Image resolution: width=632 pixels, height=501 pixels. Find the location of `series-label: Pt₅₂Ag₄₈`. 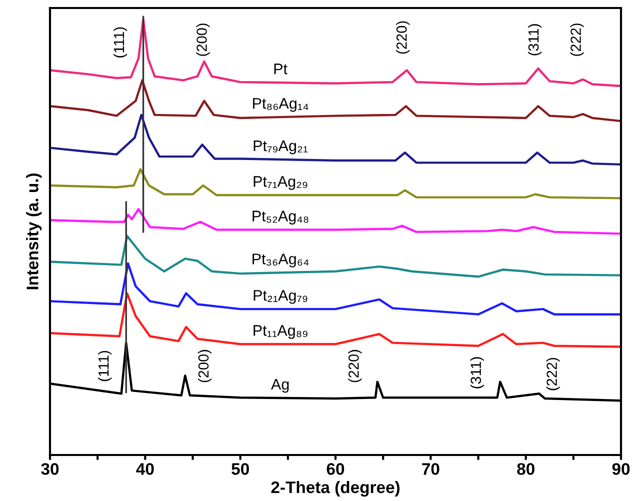

series-label: Pt₅₂Ag₄₈ is located at coordinates (280, 217).